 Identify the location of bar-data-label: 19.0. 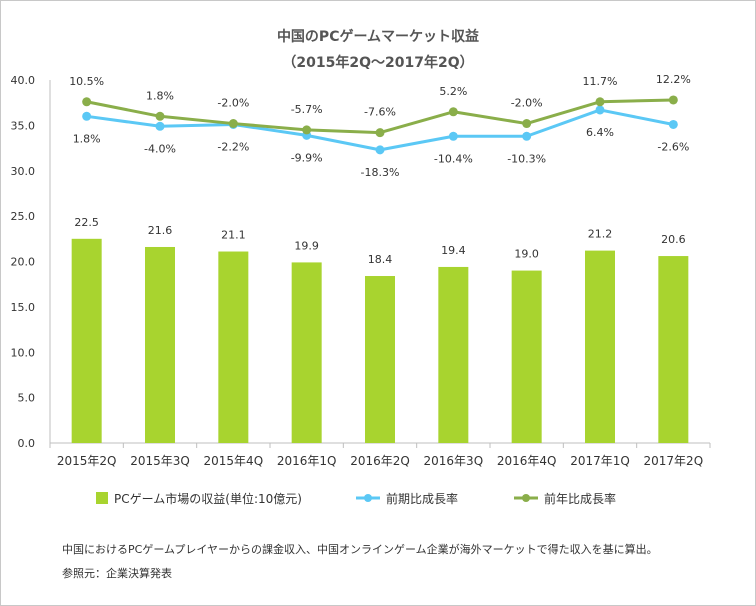
(526, 254).